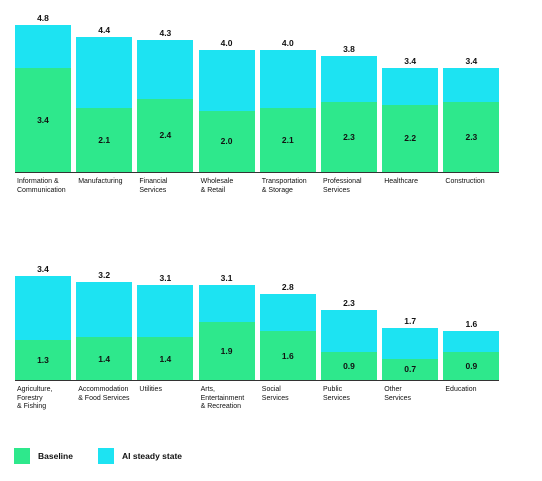  Describe the element at coordinates (43, 18) in the screenshot. I see `data-label: 4.8` at that location.